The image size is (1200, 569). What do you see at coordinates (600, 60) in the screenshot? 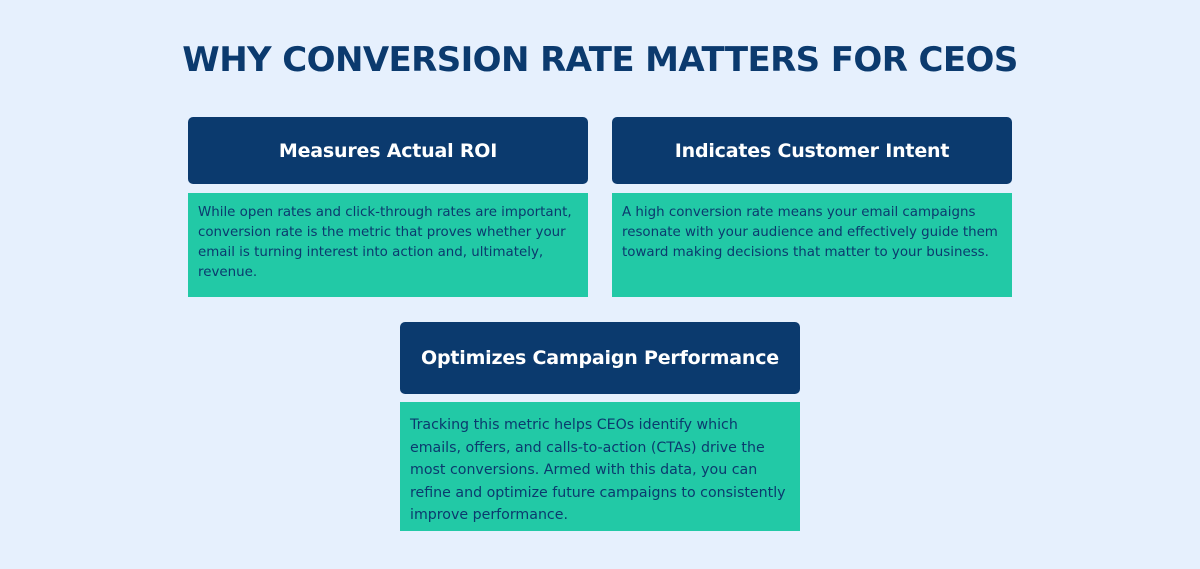
I see `page-title: WHY CONVERSION RATE MATTERS FOR CEOs` at bounding box center [600, 60].